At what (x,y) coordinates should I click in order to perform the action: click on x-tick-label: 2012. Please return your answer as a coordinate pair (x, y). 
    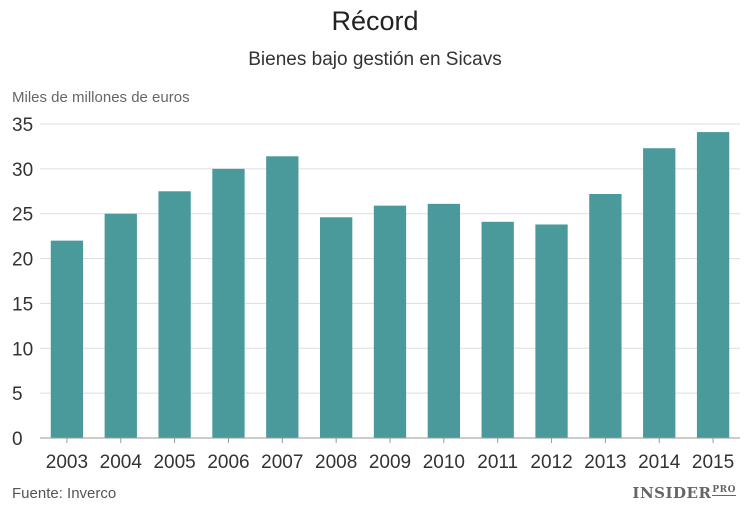
    Looking at the image, I should click on (551, 462).